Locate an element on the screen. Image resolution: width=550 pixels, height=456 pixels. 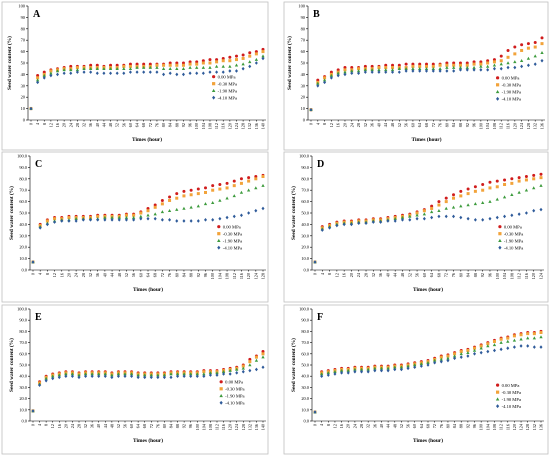
x-tick-label: 96 is located at coordinates (474, 426).